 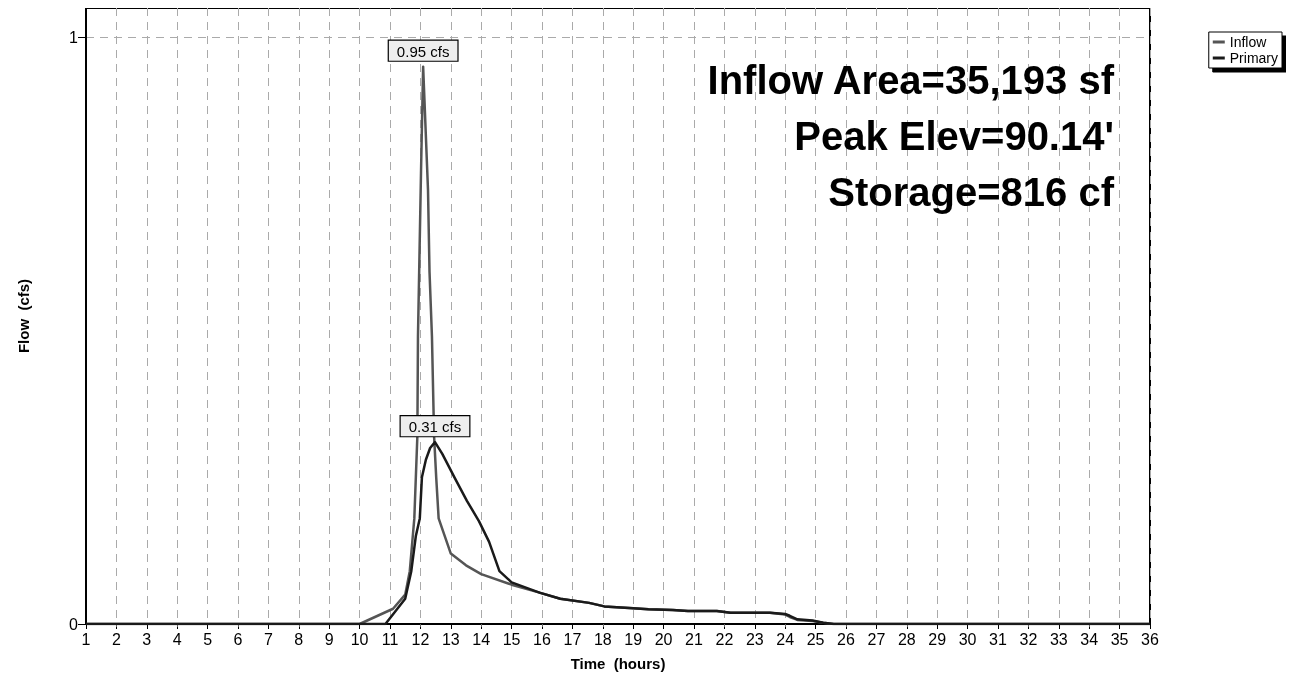 I want to click on x-tick-label: 1, so click(x=86, y=639).